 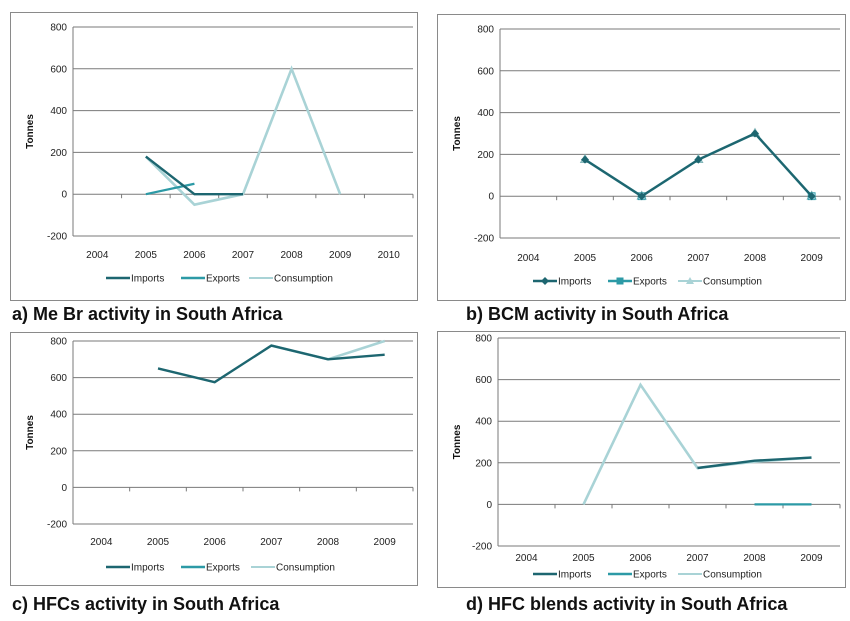 I want to click on legend-marker-imports, so click(x=545, y=281).